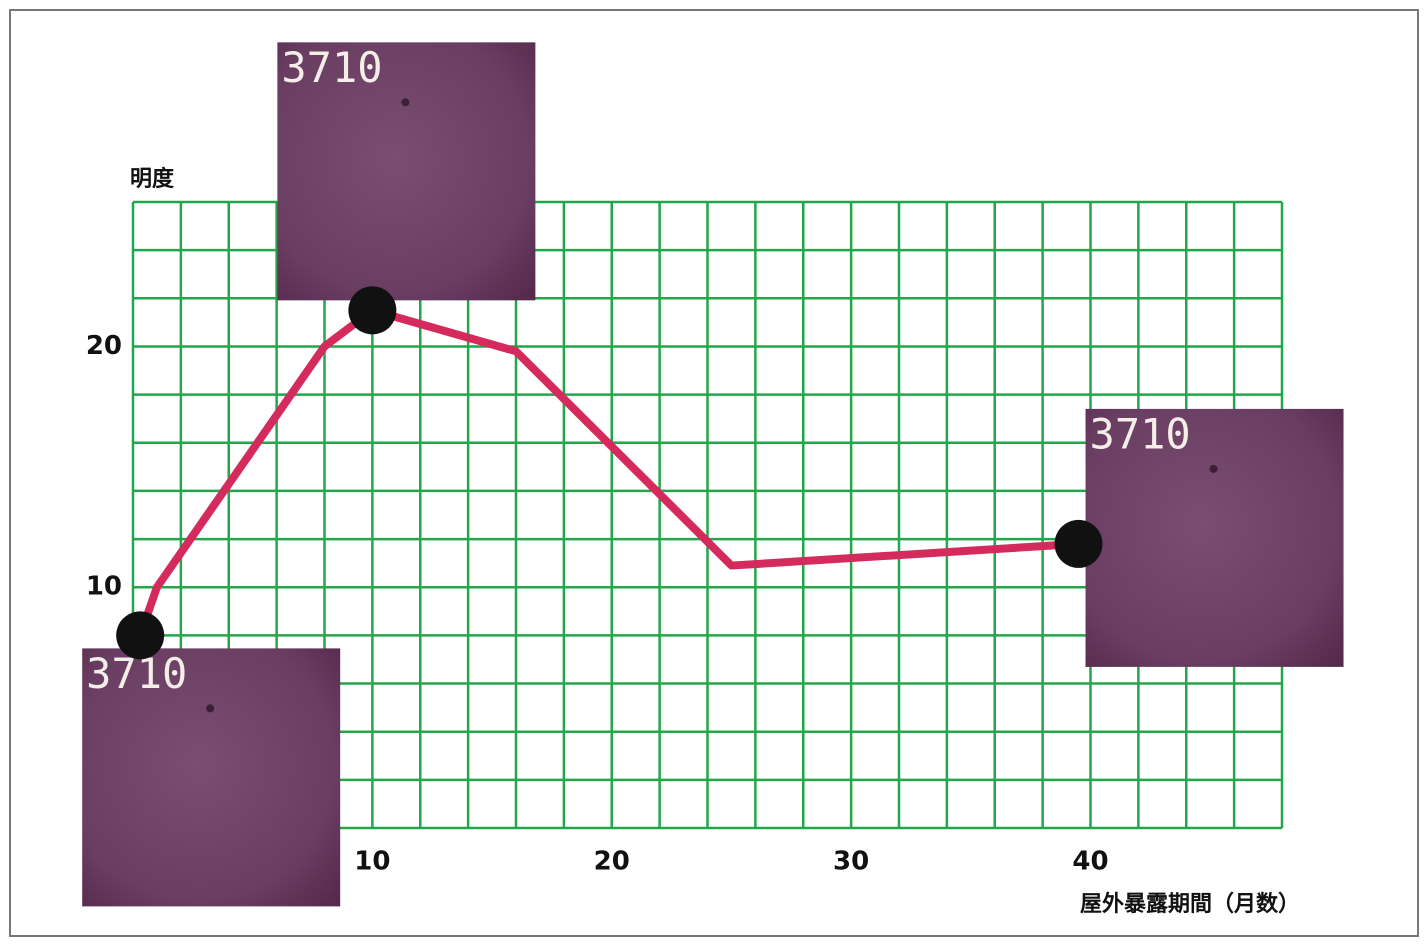 The width and height of the screenshot is (1428, 946). What do you see at coordinates (1090, 862) in the screenshot?
I see `x-tick-label: 40` at bounding box center [1090, 862].